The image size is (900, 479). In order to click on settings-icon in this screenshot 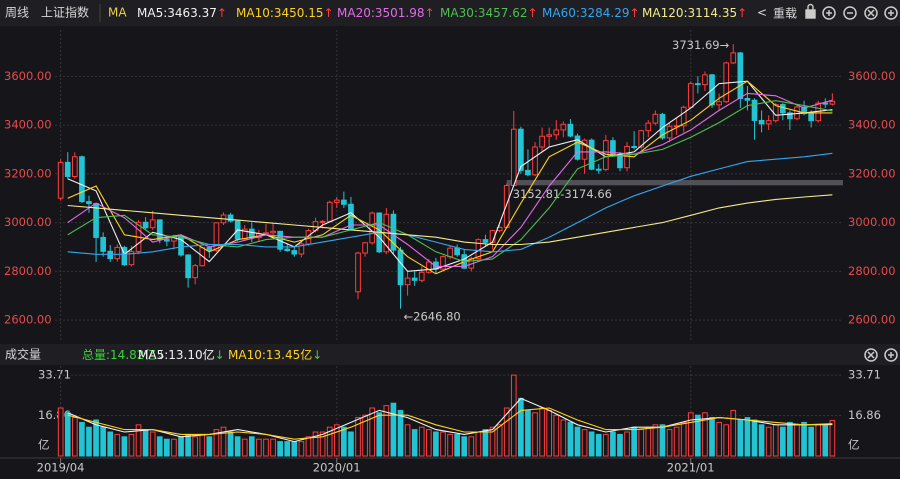, I will do `click(891, 13)`.